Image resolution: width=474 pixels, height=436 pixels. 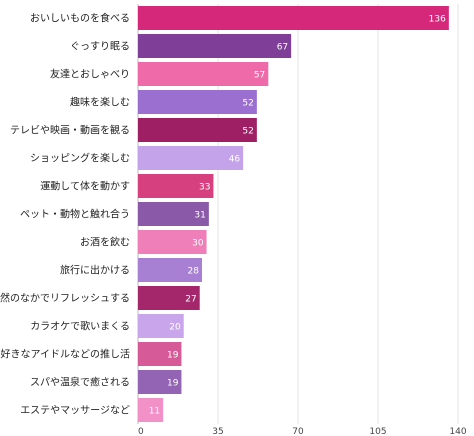 I want to click on bar-value-label: 67, so click(x=282, y=48).